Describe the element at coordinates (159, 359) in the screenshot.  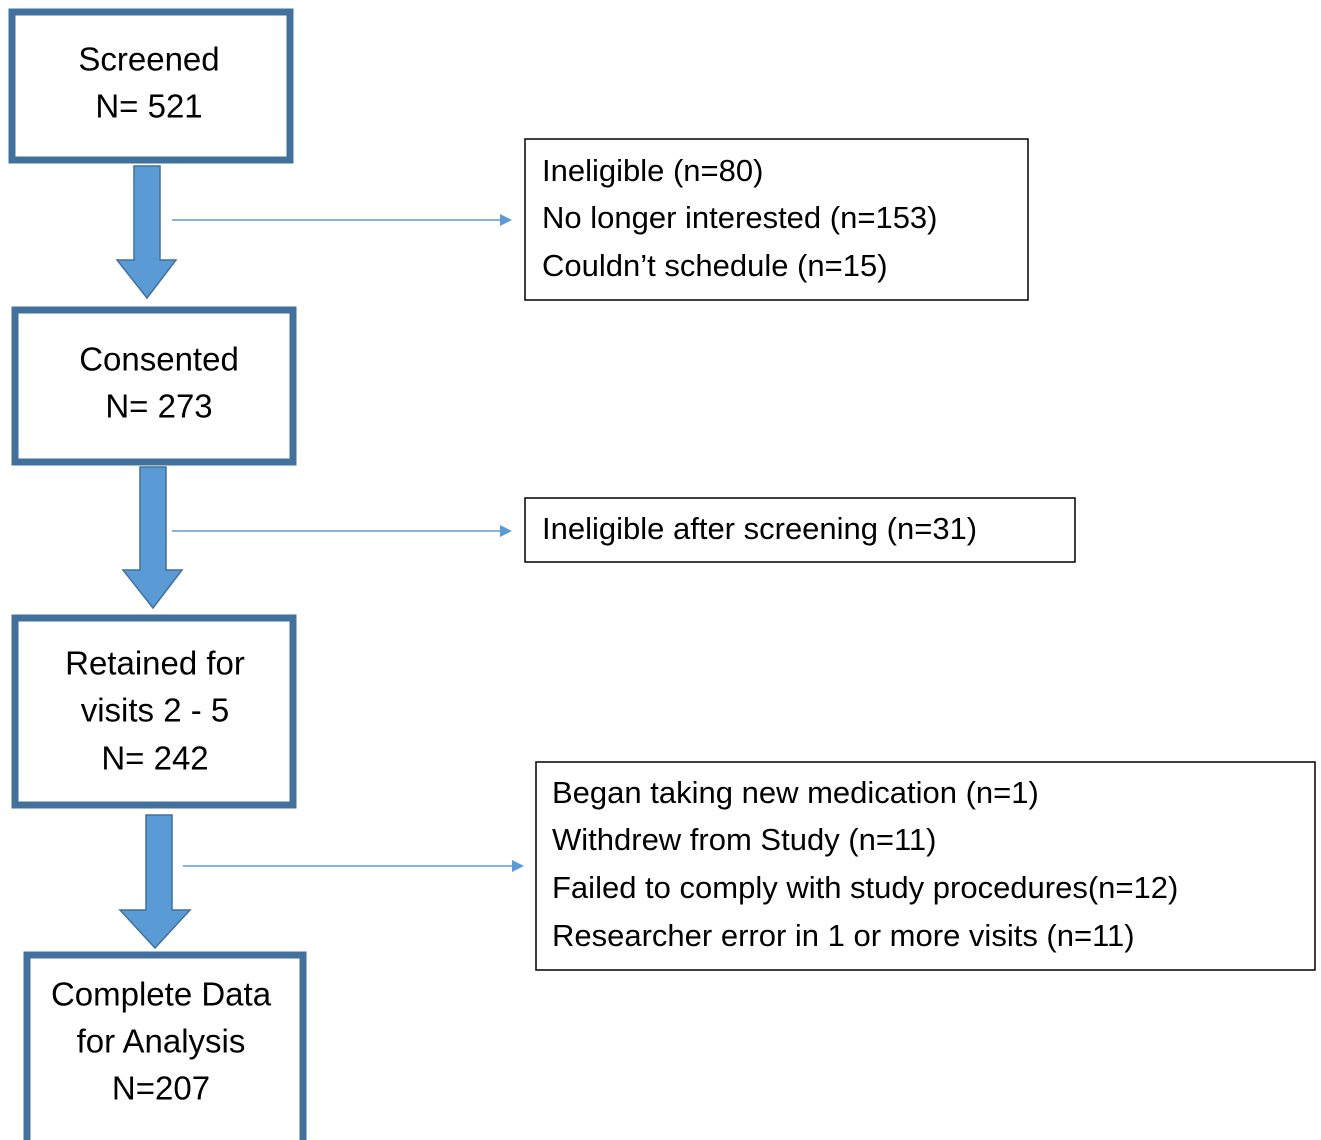
I see `node-text: Consented` at that location.